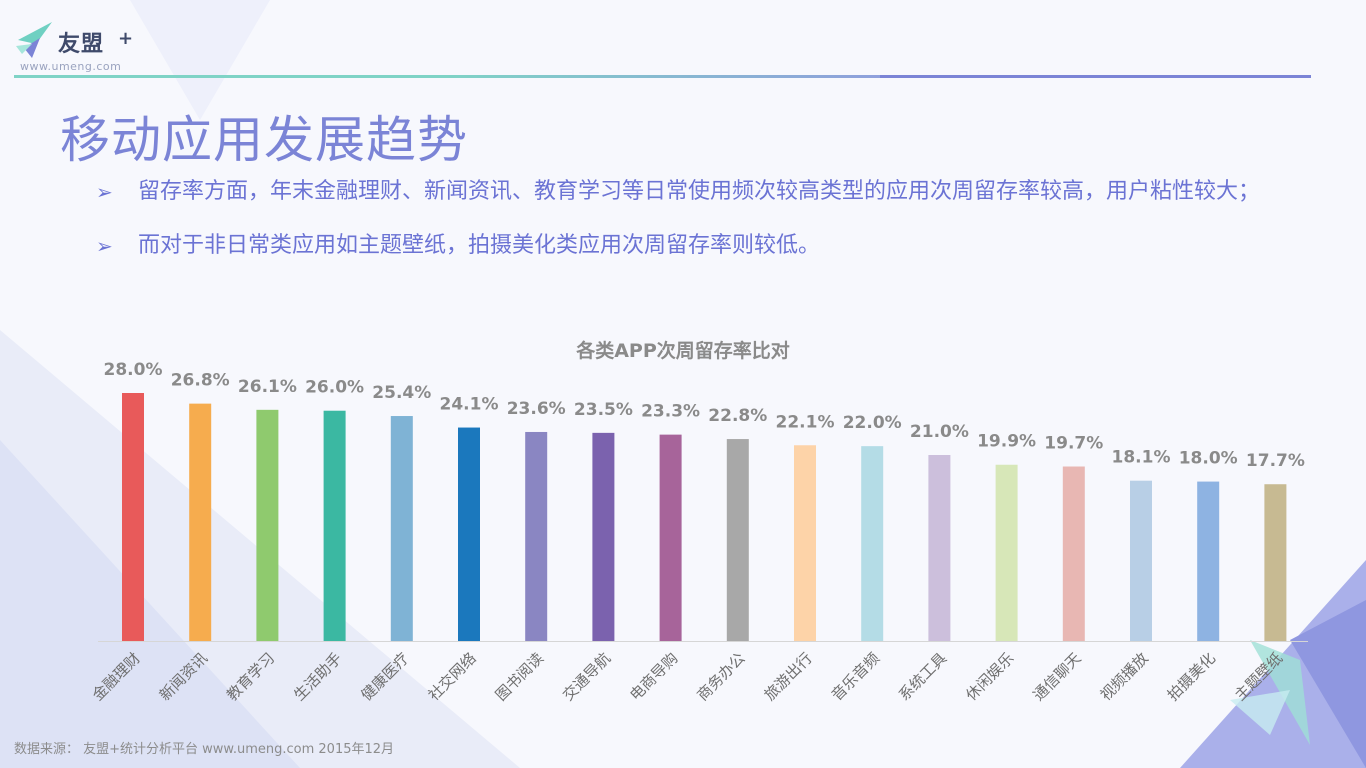 This screenshot has width=1366, height=768. I want to click on category-tick-label: 图书阅读, so click(519, 676).